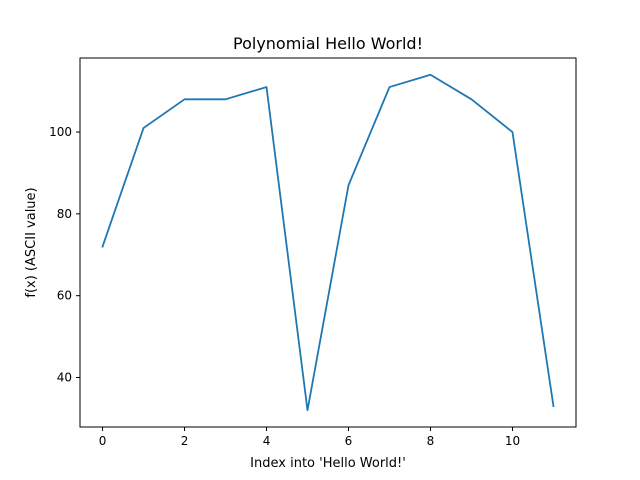 This screenshot has height=480, width=640. What do you see at coordinates (103, 441) in the screenshot?
I see `x-tick-label: 0` at bounding box center [103, 441].